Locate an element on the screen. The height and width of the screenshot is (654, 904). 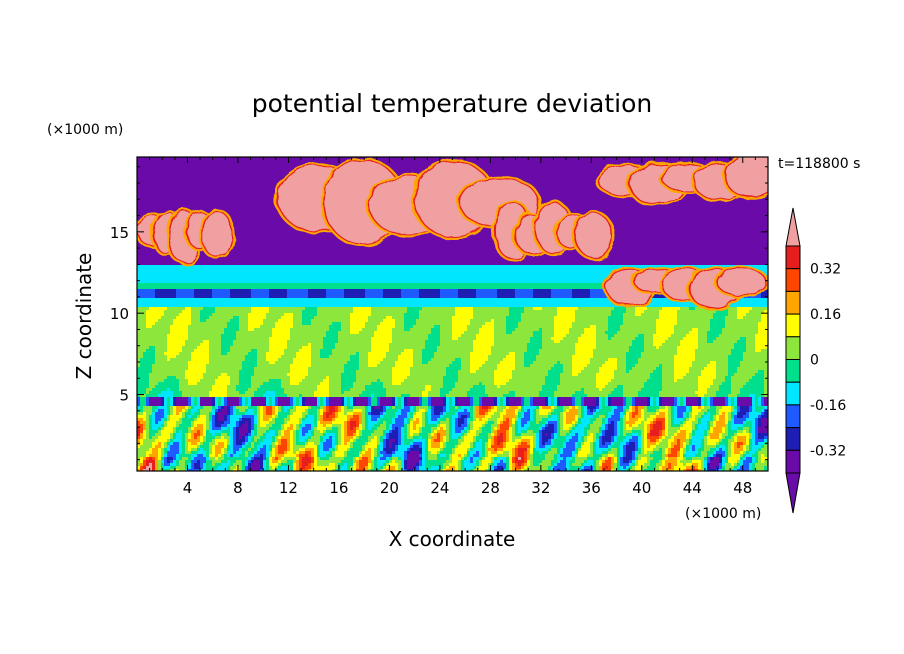
x-tick-label: 44 is located at coordinates (692, 488).